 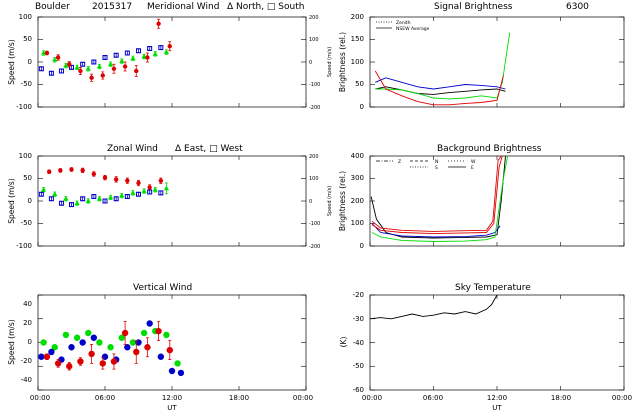 I want to click on skytemp-yticks: -20 -30 -40 -50 -60, so click(x=358, y=342).